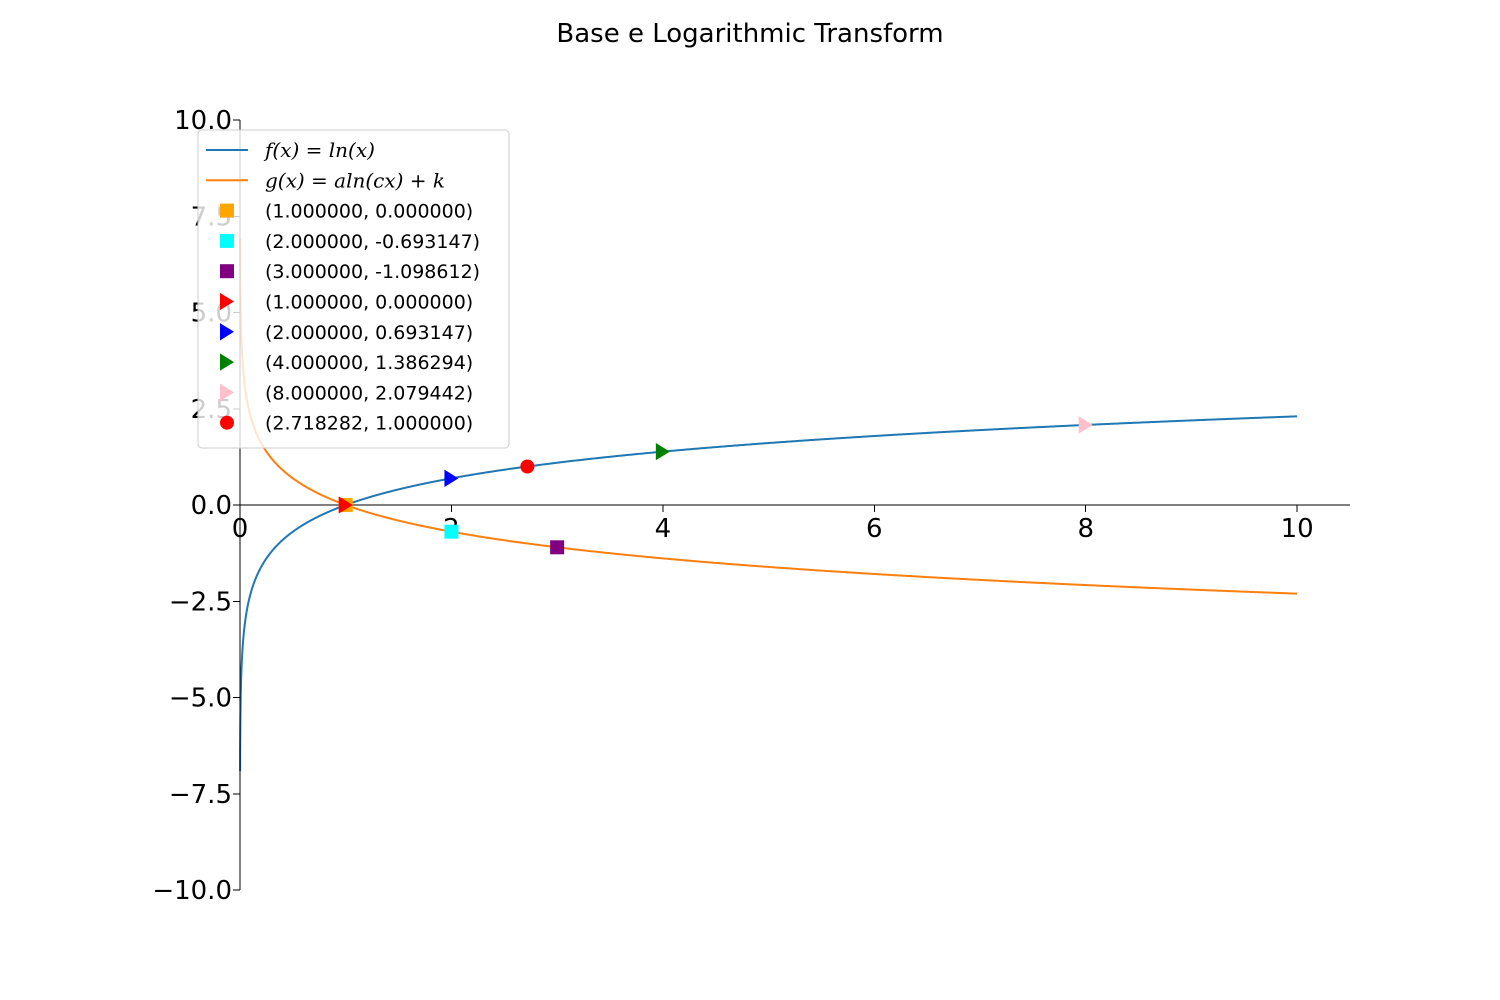 The image size is (1500, 1000). What do you see at coordinates (874, 529) in the screenshot?
I see `x-tick-label: 6` at bounding box center [874, 529].